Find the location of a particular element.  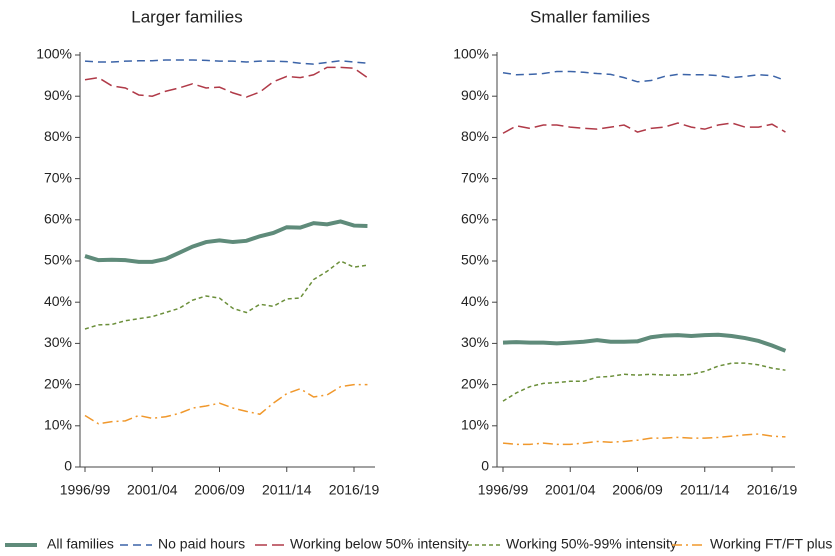

chart-title: Smaller families is located at coordinates (590, 16).